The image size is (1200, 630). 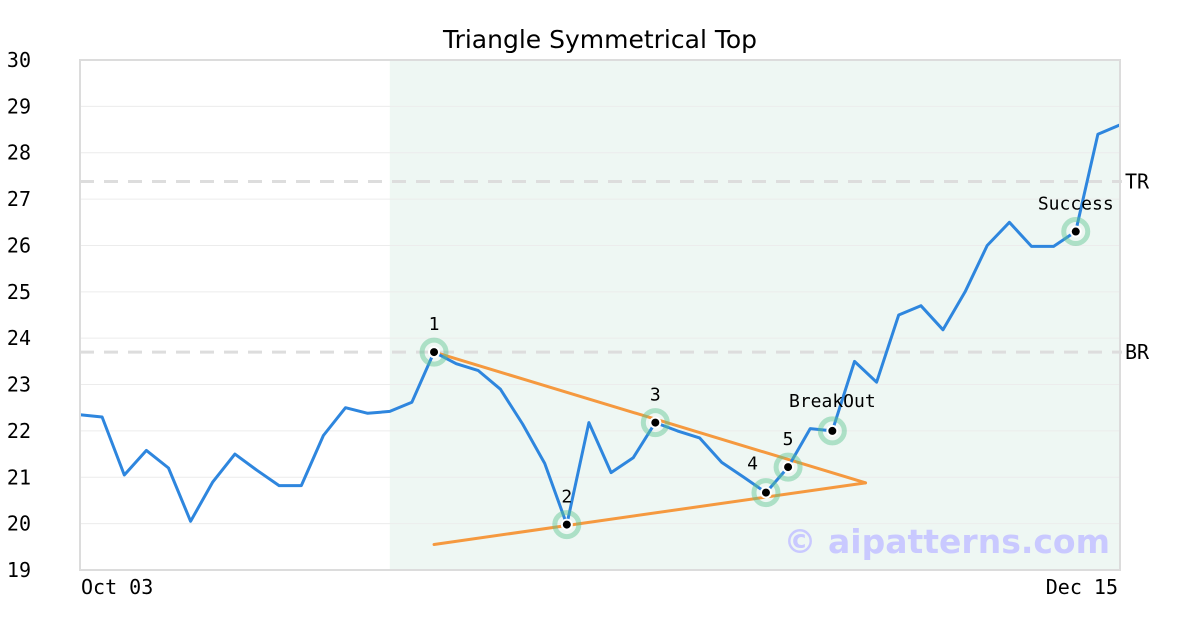 I want to click on level-label: BR, so click(x=1137, y=352).